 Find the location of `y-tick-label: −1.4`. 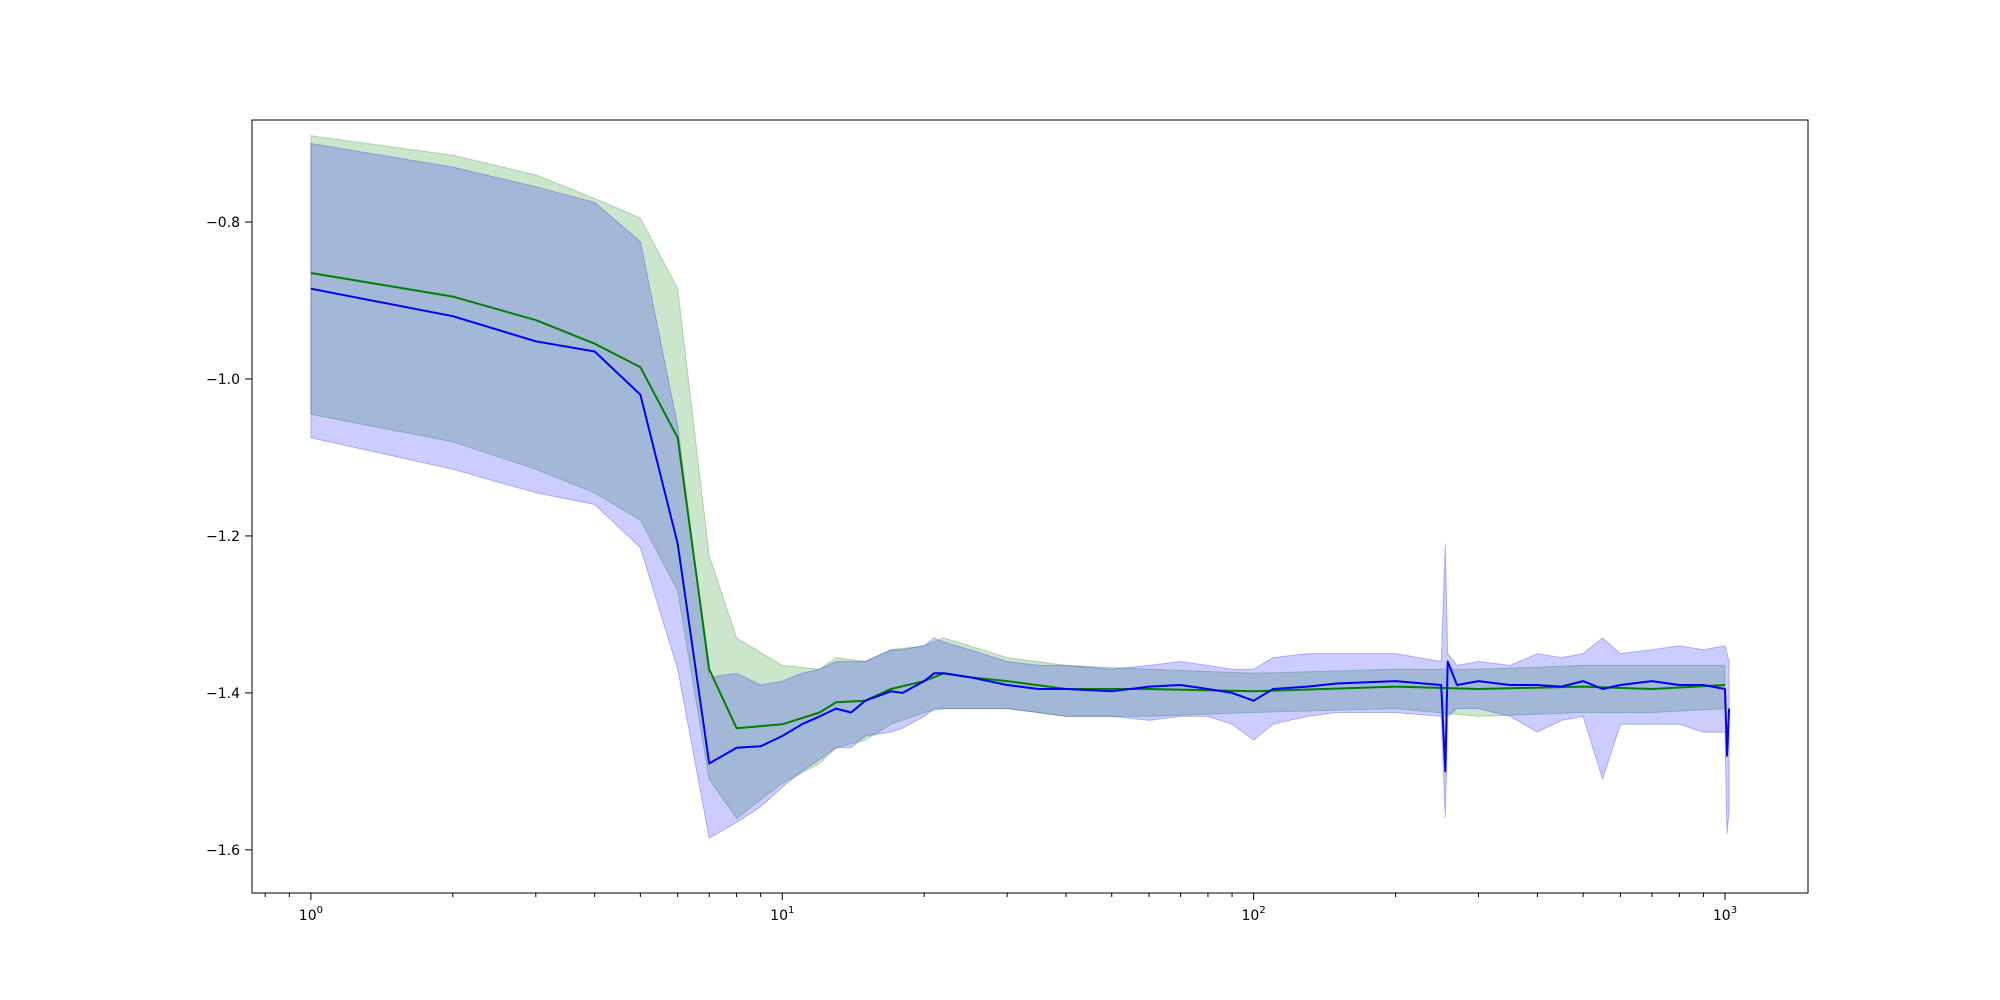

y-tick-label: −1.4 is located at coordinates (223, 694).